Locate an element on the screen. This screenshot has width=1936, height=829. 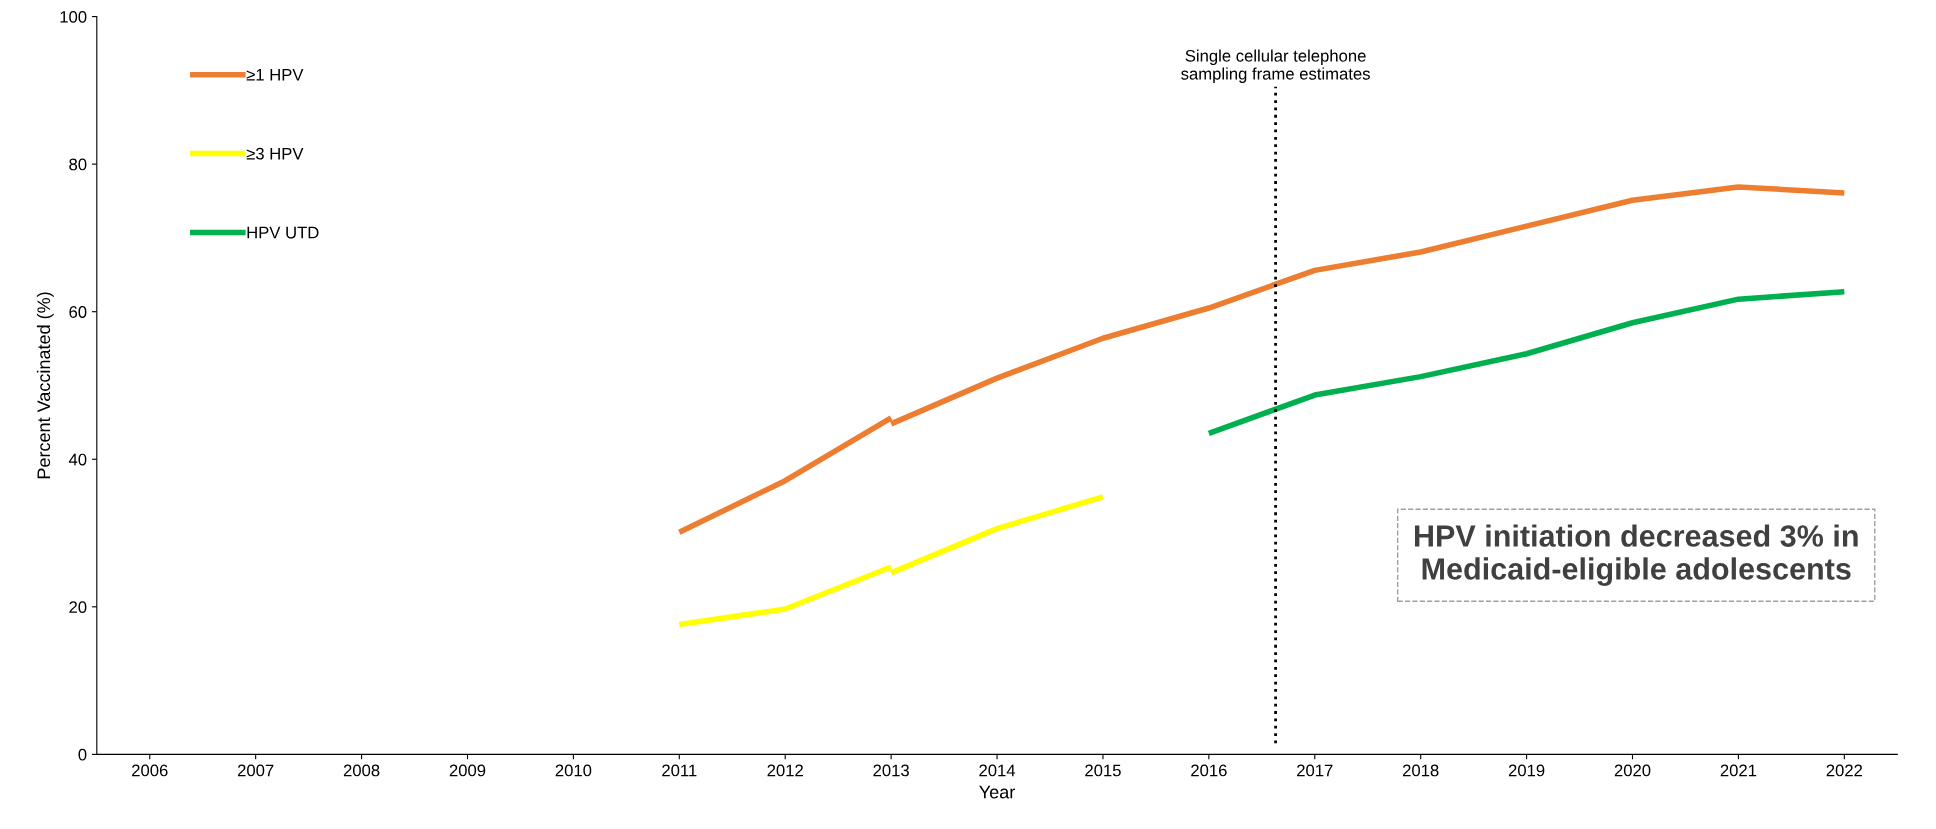
annotation: HPV initiation decreased 3% in Medicaid-eligible adolescents is located at coordinates (1636, 555).